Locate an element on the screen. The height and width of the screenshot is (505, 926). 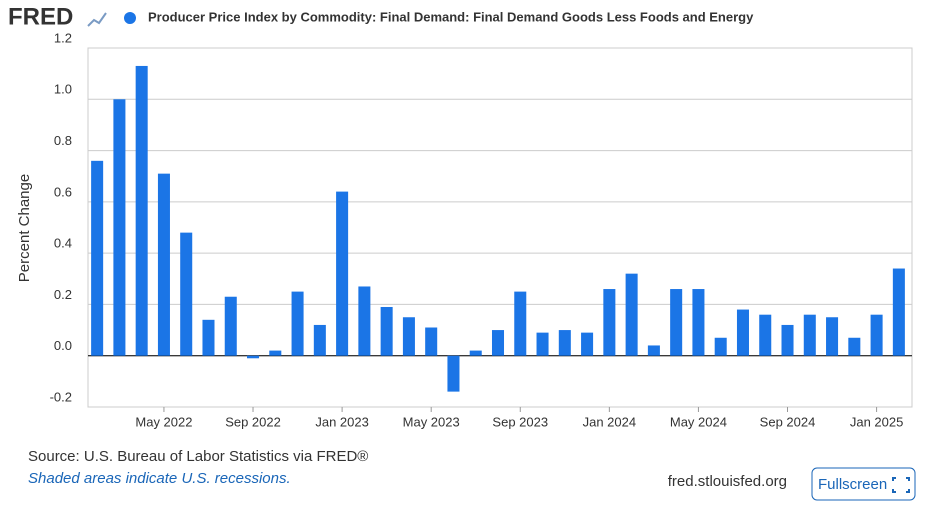
logo: FRED is located at coordinates (40, 16).